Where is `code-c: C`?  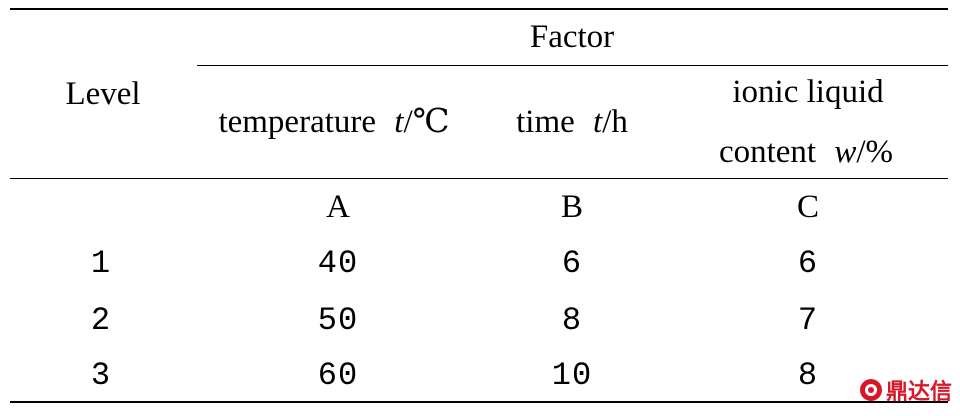
code-c: C is located at coordinates (808, 207).